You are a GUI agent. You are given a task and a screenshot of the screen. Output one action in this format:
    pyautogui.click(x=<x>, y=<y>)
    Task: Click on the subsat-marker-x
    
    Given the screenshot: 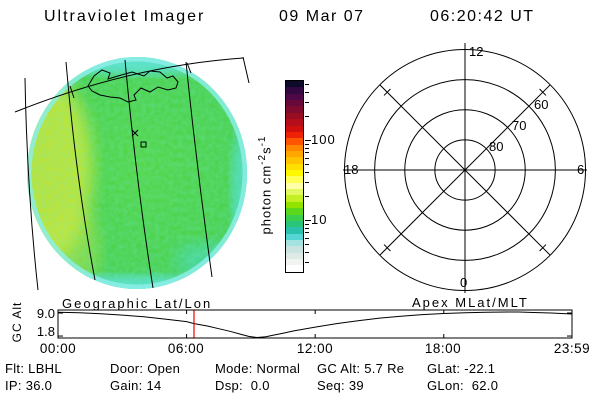 What is the action you would take?
    pyautogui.click(x=135, y=133)
    